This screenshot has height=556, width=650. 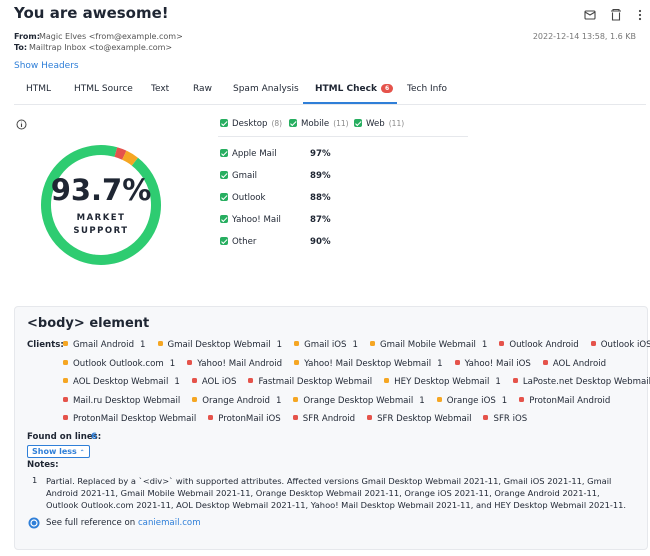 I want to click on tab-underline, so click(x=350, y=103).